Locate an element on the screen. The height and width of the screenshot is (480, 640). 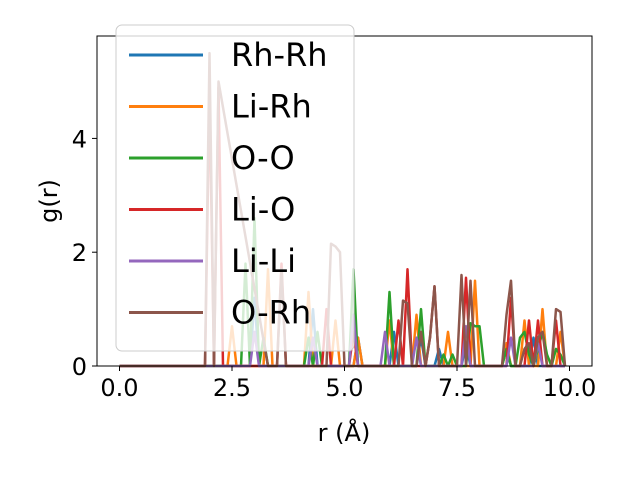
x-axis-ticks: 0.0 2.5 5.0 7.5 10.0 is located at coordinates (348, 384).